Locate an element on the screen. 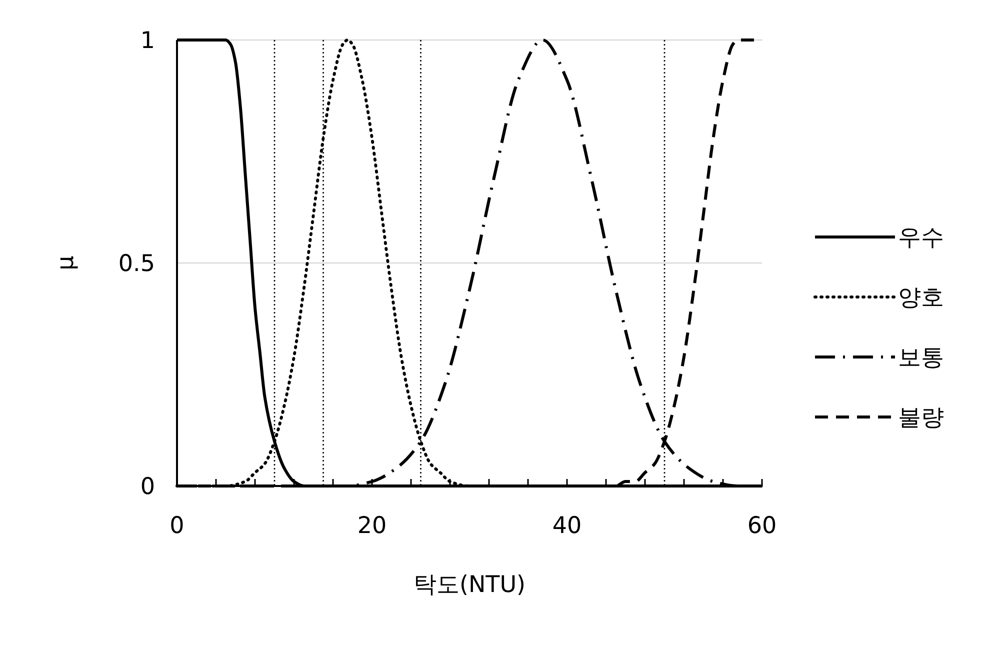 The image size is (985, 646). legend-label: 불량 is located at coordinates (921, 418).